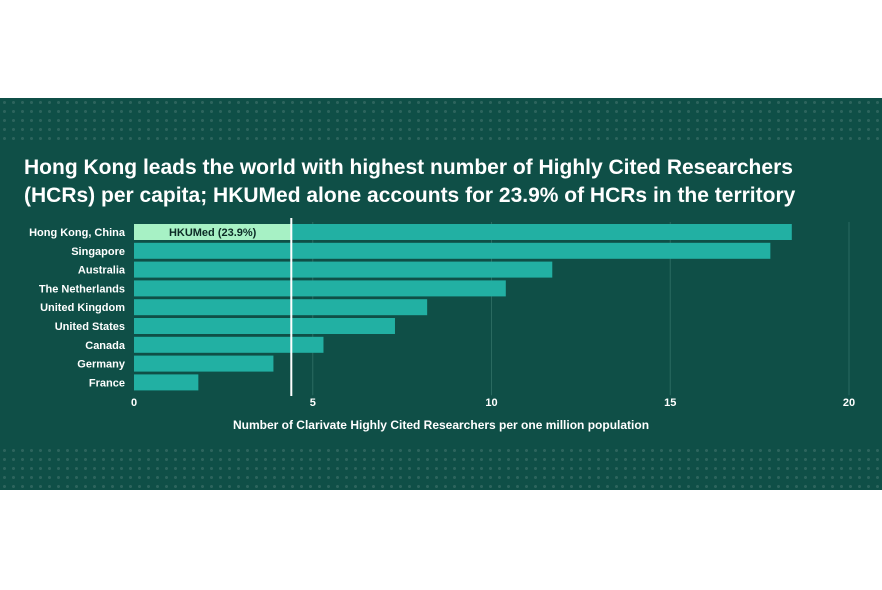  What do you see at coordinates (849, 403) in the screenshot?
I see `x-tick-label: 20` at bounding box center [849, 403].